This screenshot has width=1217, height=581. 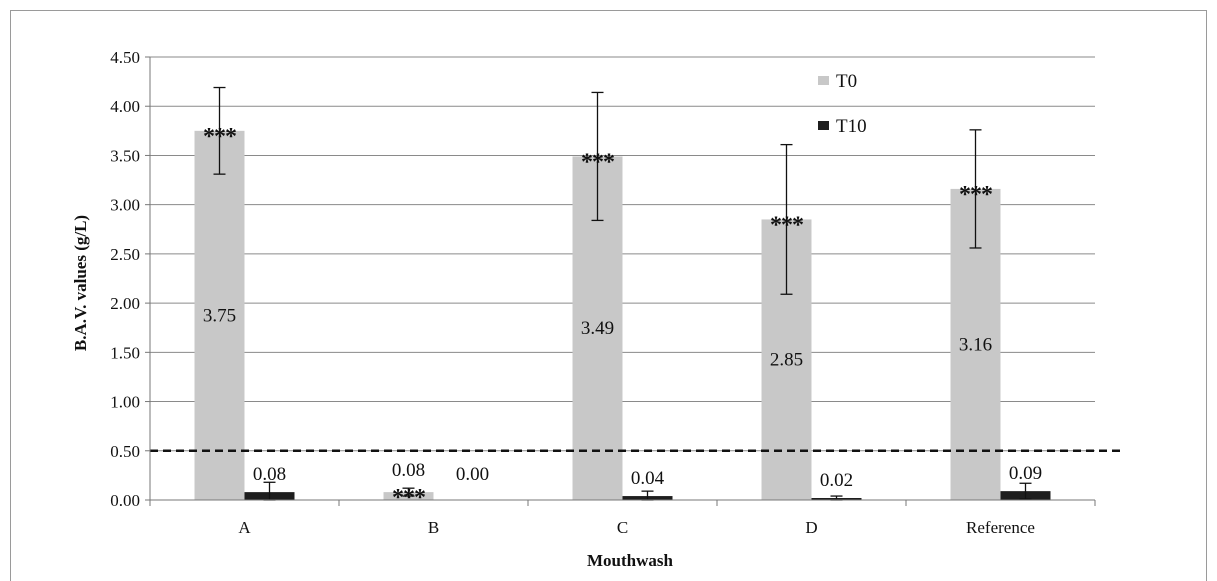 I want to click on legend: T0 T10, so click(x=842, y=104).